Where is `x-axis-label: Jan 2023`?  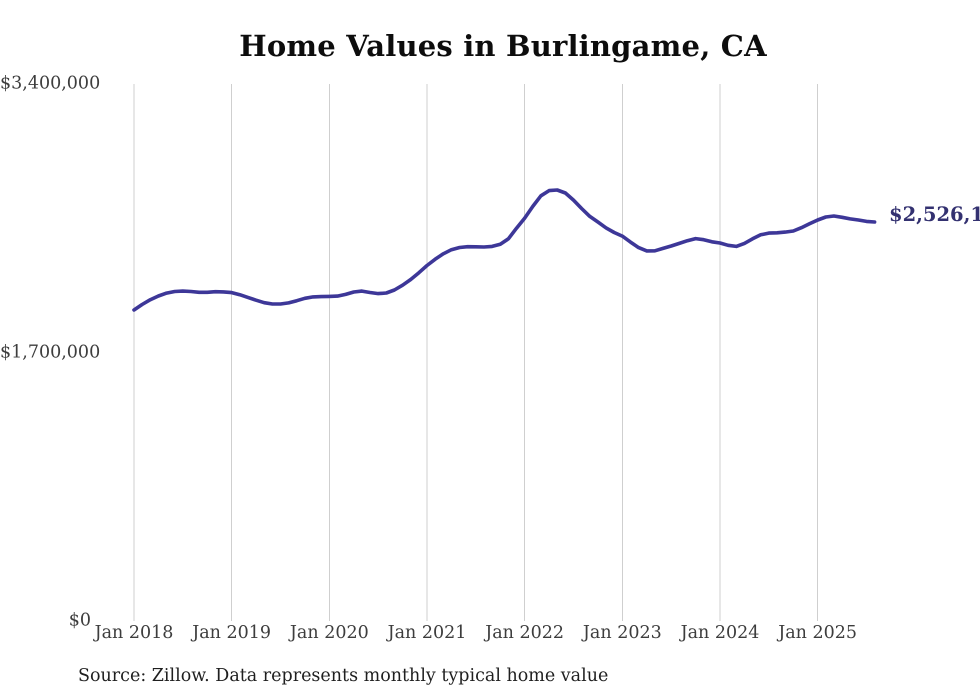 x-axis-label: Jan 2023 is located at coordinates (622, 633).